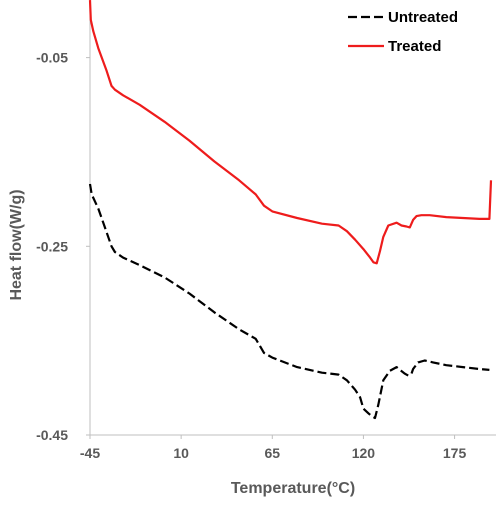 This screenshot has width=498, height=505. What do you see at coordinates (414, 46) in the screenshot?
I see `legend-label-treated: Treated` at bounding box center [414, 46].